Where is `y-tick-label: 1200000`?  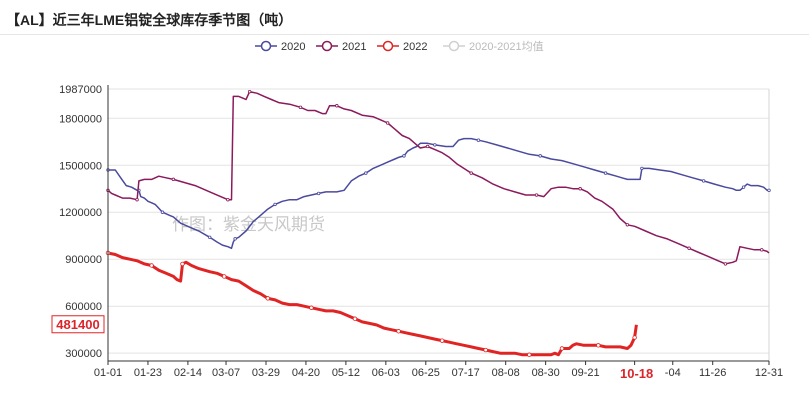
y-tick-label: 1200000 is located at coordinates (80, 213).